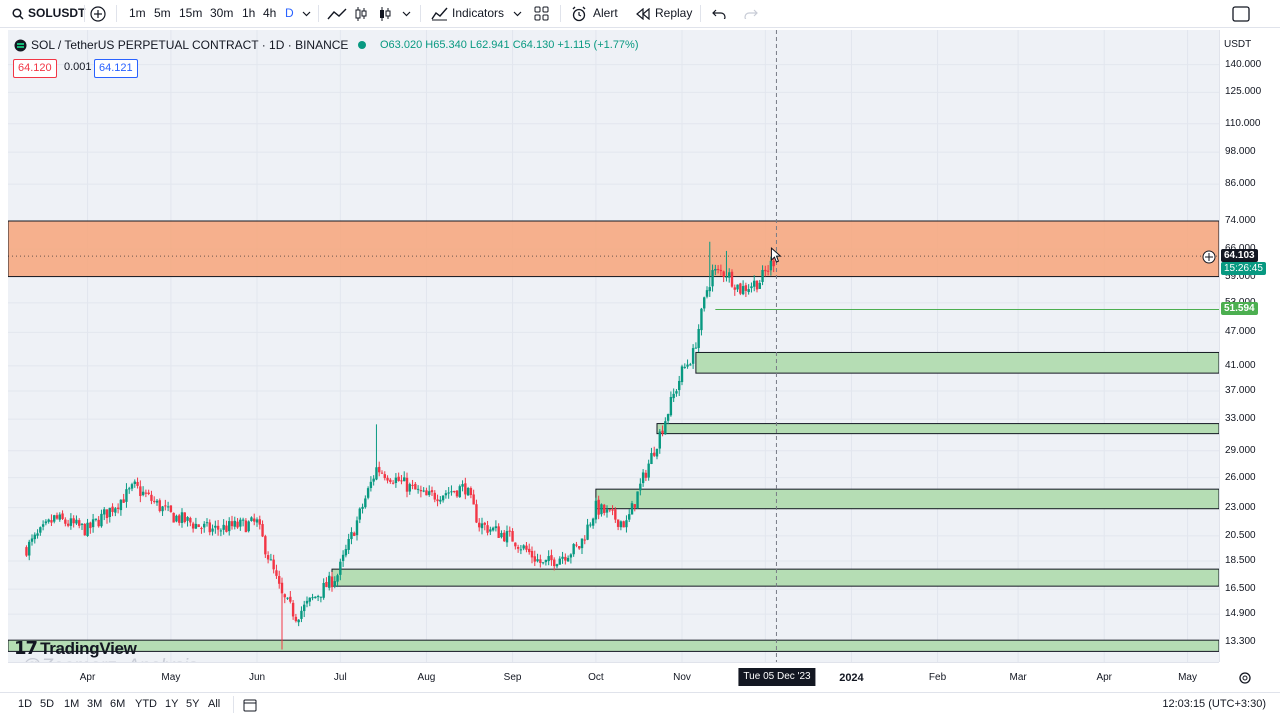 The width and height of the screenshot is (1280, 721). Describe the element at coordinates (1240, 419) in the screenshot. I see `price-tick-label: 33.000` at that location.